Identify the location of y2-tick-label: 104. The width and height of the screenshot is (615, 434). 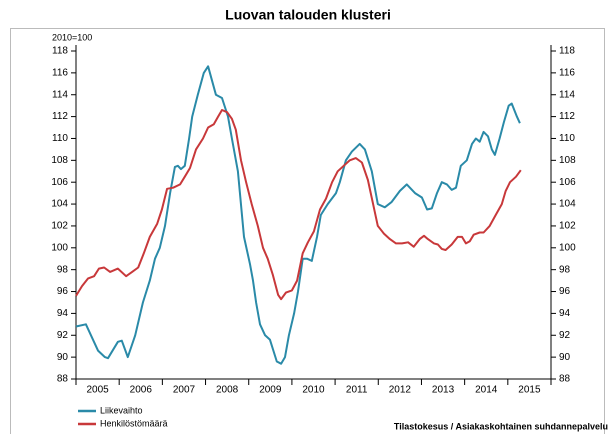
(567, 204).